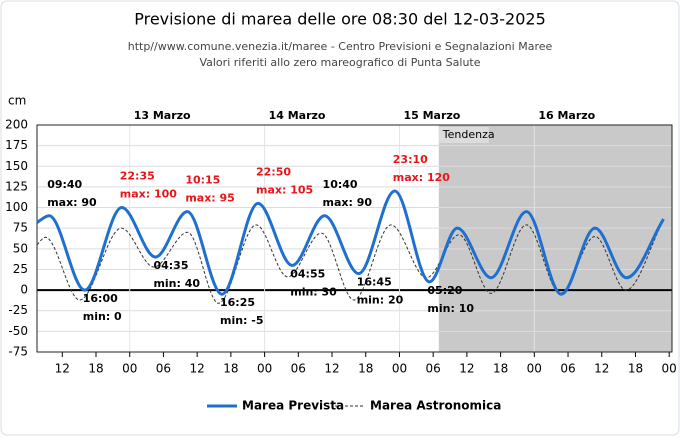 The image size is (680, 440). I want to click on day-label: 16 Marzo, so click(566, 115).